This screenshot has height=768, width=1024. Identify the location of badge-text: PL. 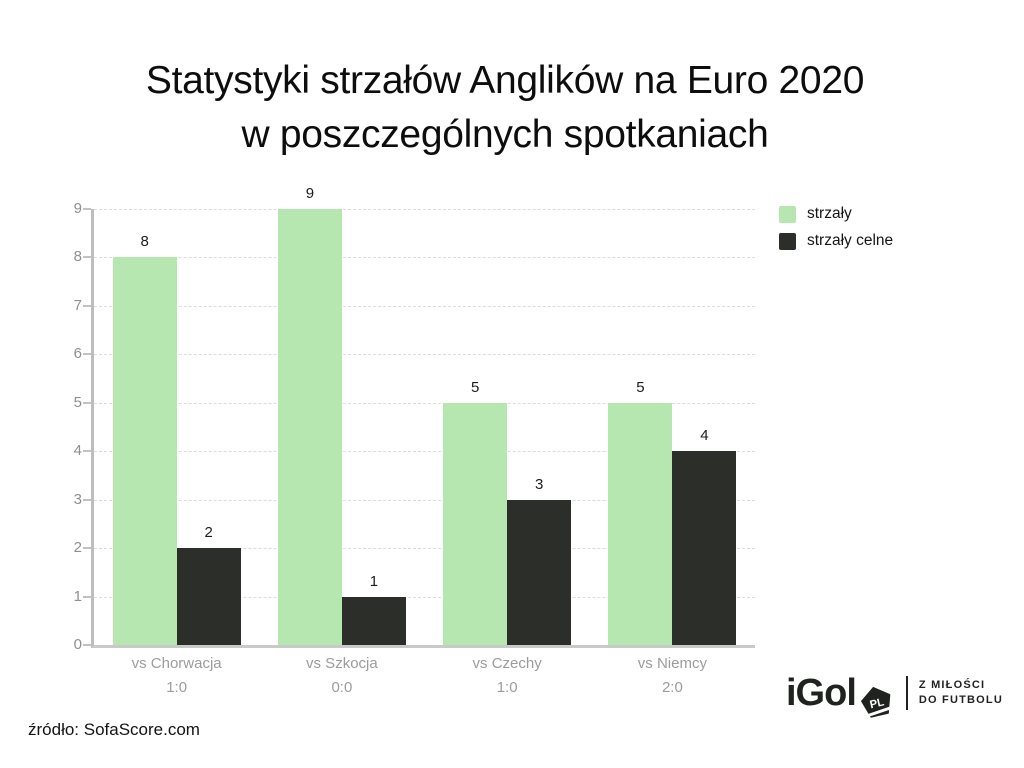
(877, 703).